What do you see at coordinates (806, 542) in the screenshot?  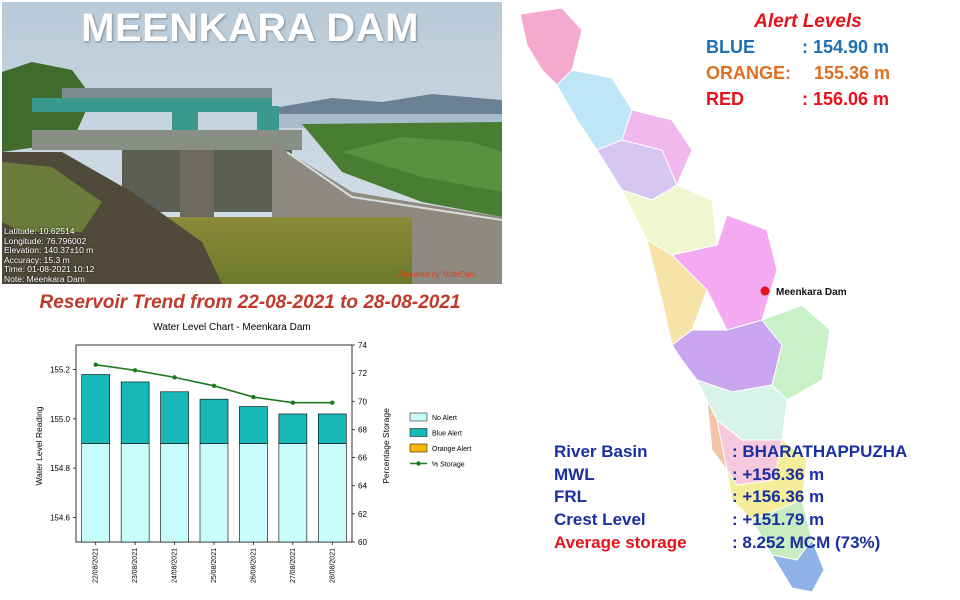 I see `info-value: : 8.252 MCM (73%)` at bounding box center [806, 542].